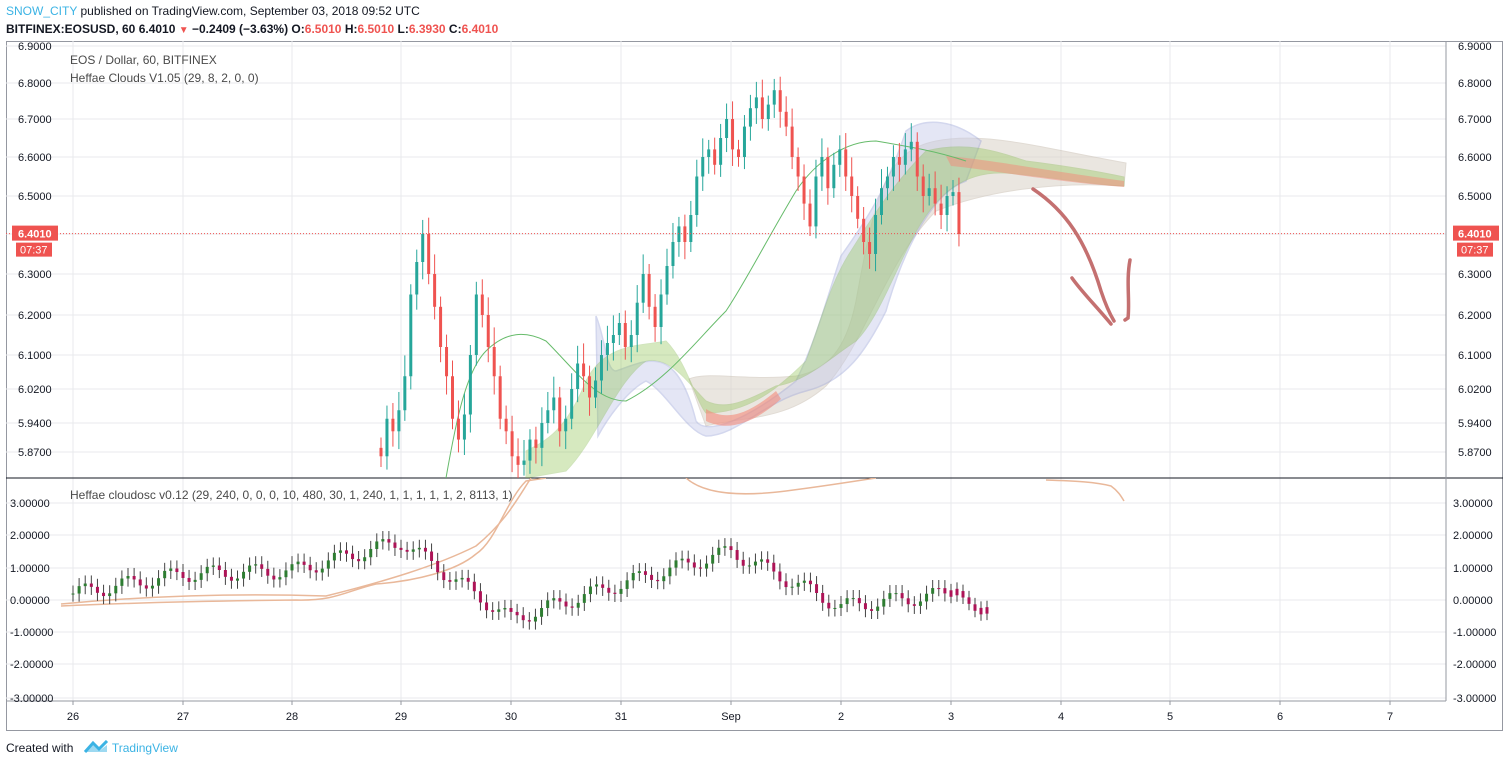 Image resolution: width=1508 pixels, height=766 pixels. I want to click on y-tick-right: 6.9000, so click(1475, 47).